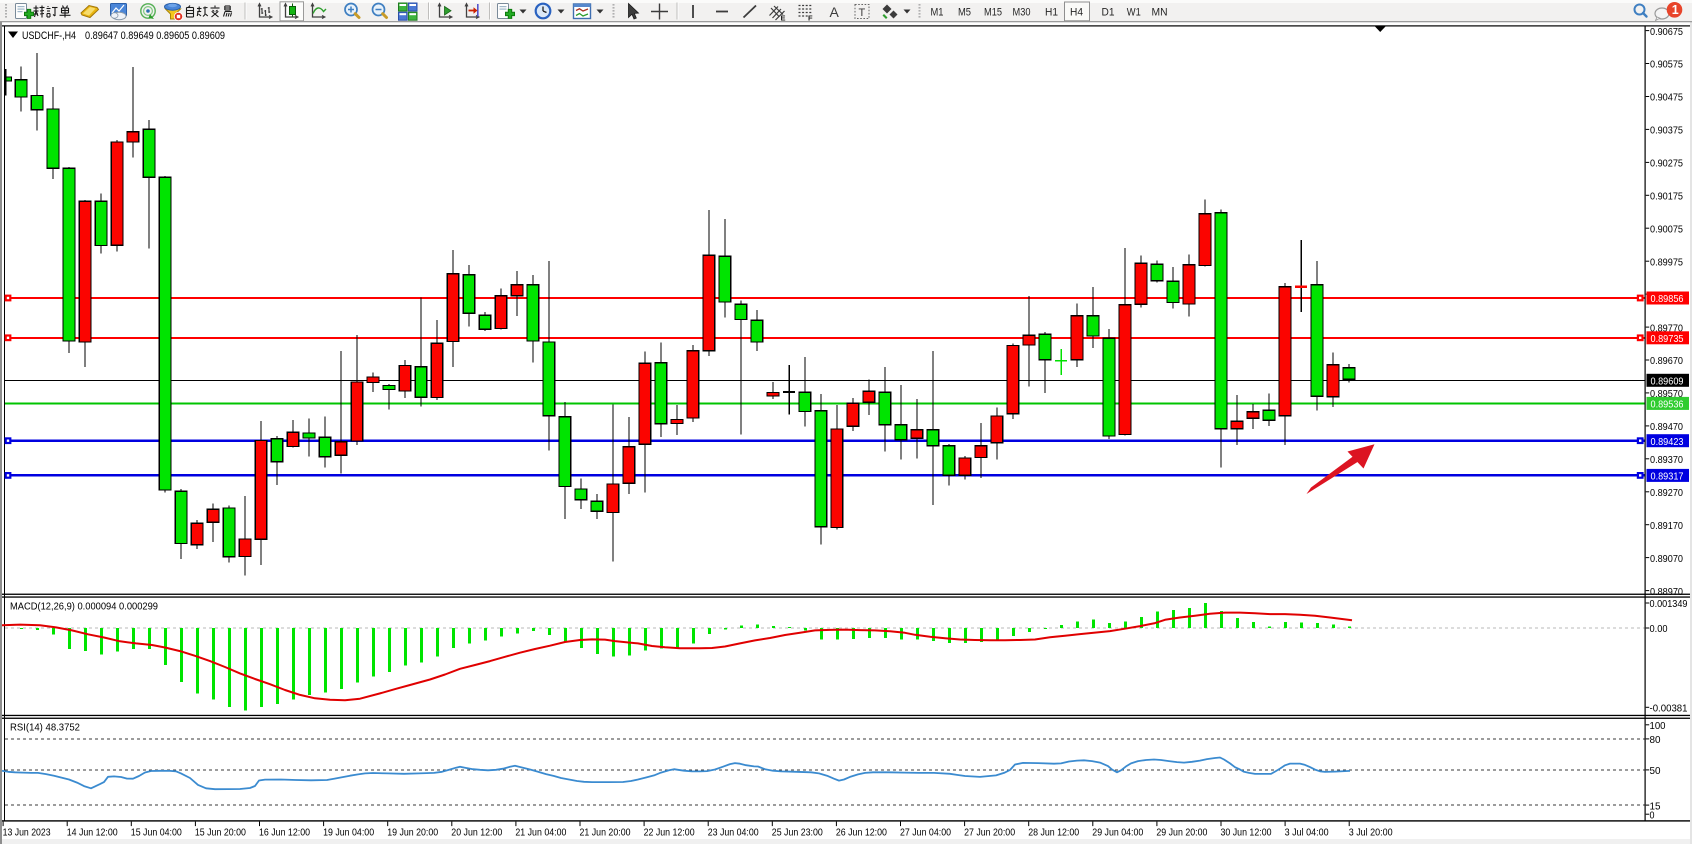 The width and height of the screenshot is (1692, 844). I want to click on svg-text: F, so click(810, 18).